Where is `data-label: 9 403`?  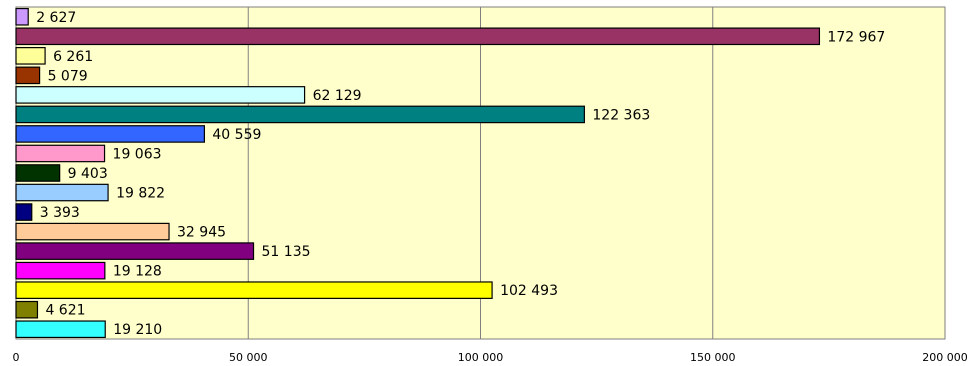
data-label: 9 403 is located at coordinates (88, 174).